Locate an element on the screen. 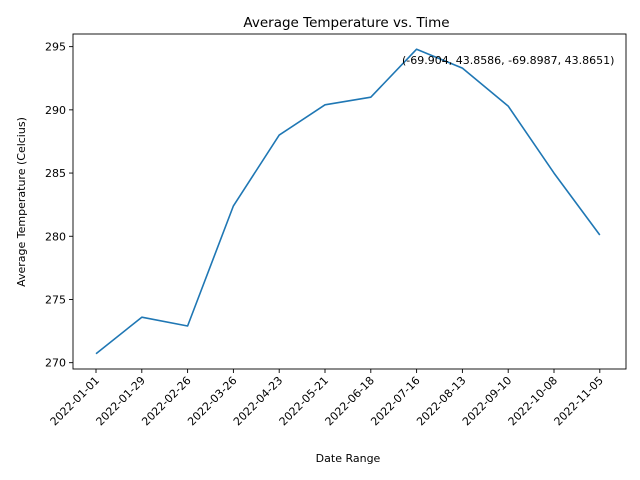 The width and height of the screenshot is (640, 480). chart-title: Average Temperature vs. Time is located at coordinates (346, 23).